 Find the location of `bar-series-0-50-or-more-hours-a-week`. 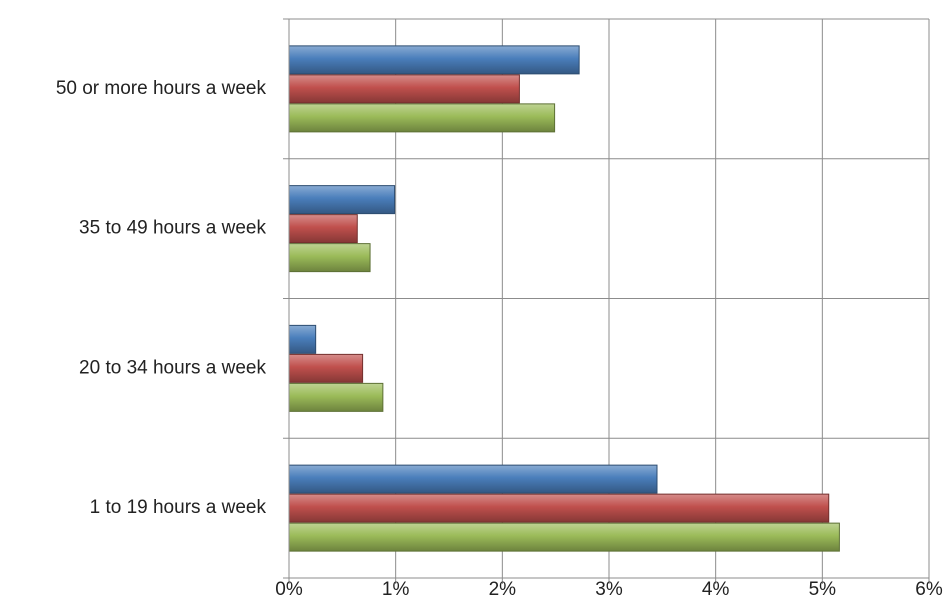

bar-series-0-50-or-more-hours-a-week is located at coordinates (434, 60).